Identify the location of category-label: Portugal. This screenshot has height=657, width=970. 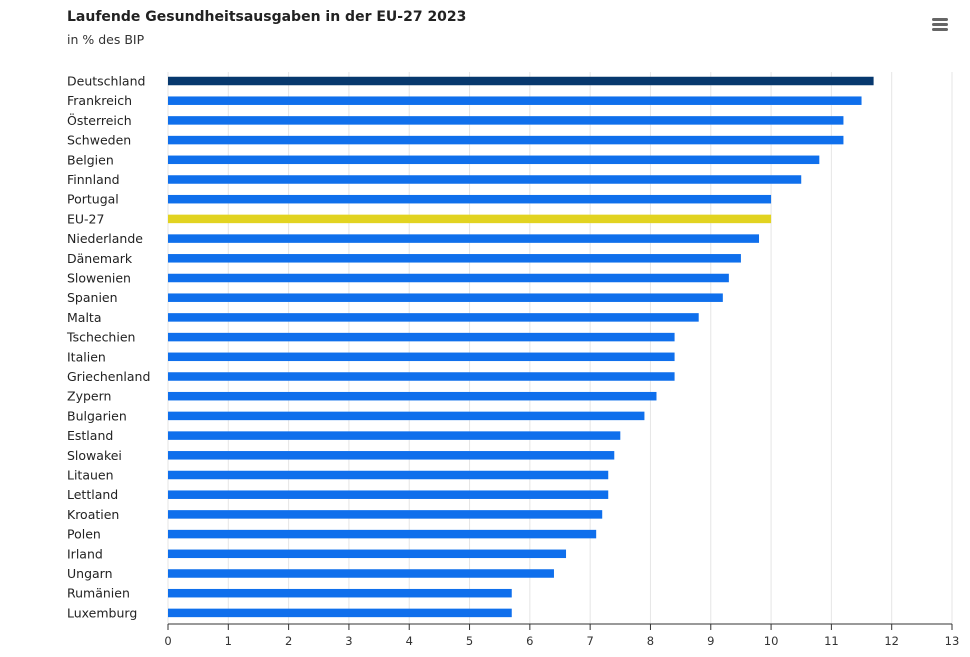
(93, 199).